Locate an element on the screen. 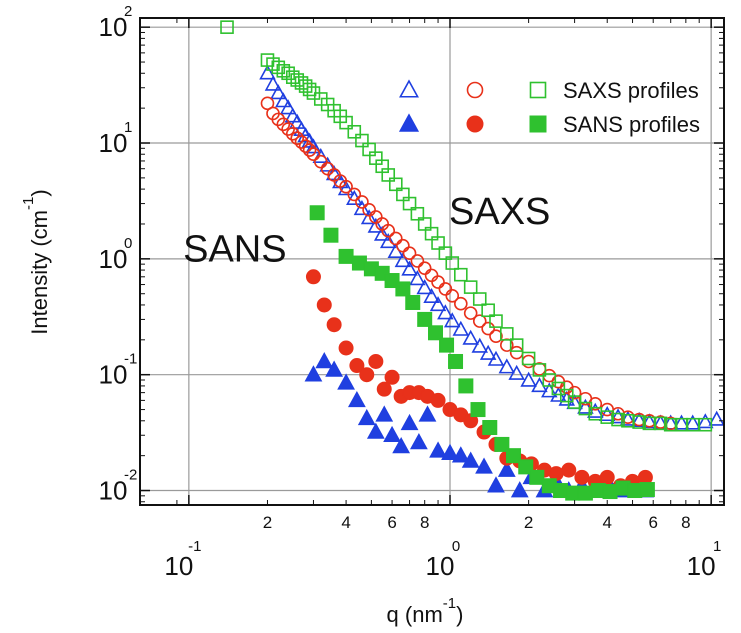 This screenshot has height=633, width=741. y-tick-label-exponent: 1 is located at coordinates (128, 127).